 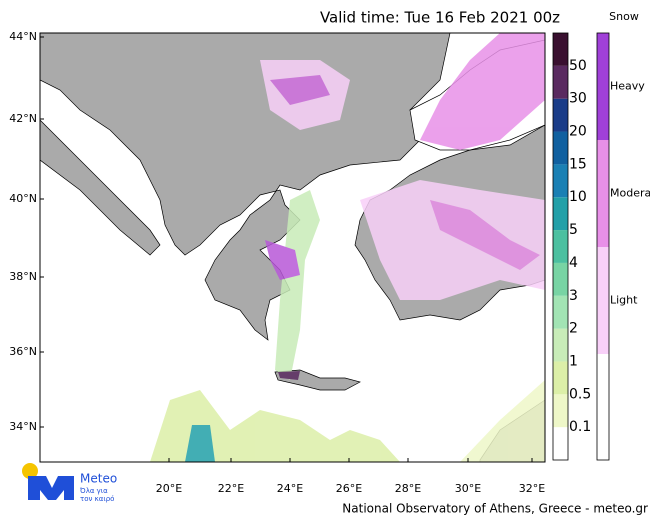 What do you see at coordinates (573, 329) in the screenshot?
I see `rain-level: 2` at bounding box center [573, 329].